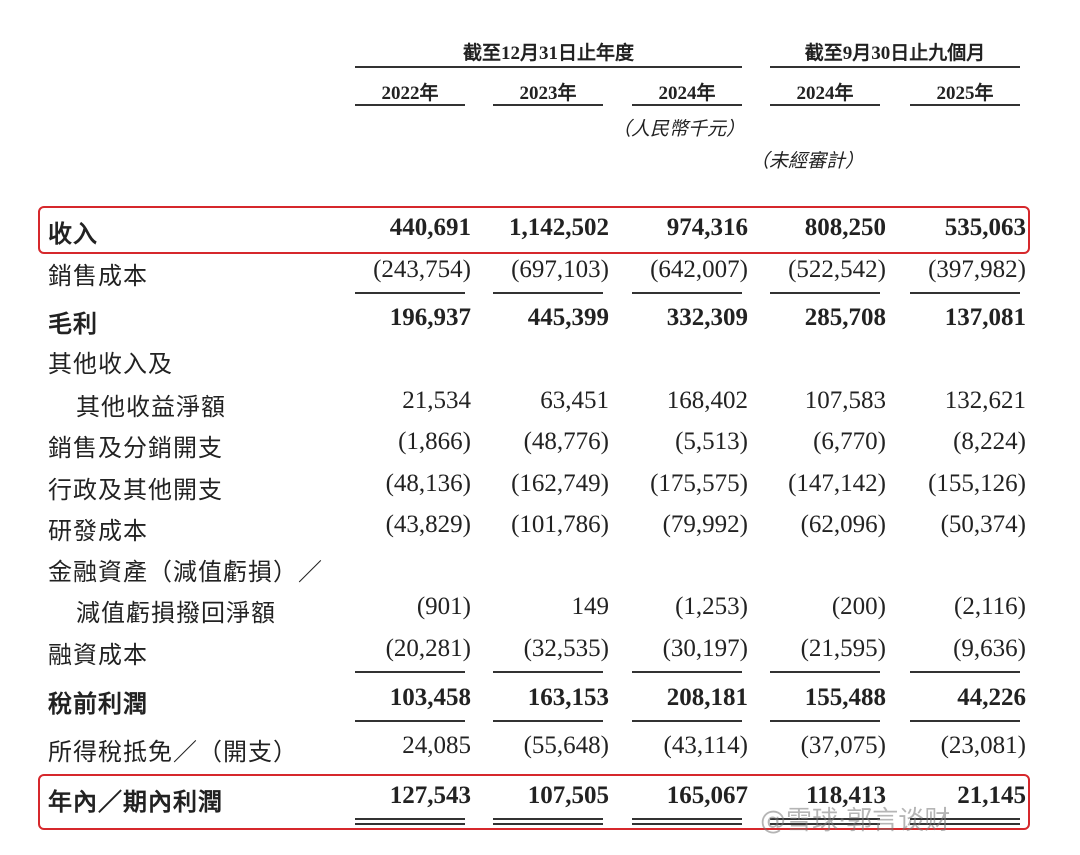 Image resolution: width=1080 pixels, height=855 pixels. What do you see at coordinates (705, 648) in the screenshot?
I see `cell-value: (30,197)` at bounding box center [705, 648].